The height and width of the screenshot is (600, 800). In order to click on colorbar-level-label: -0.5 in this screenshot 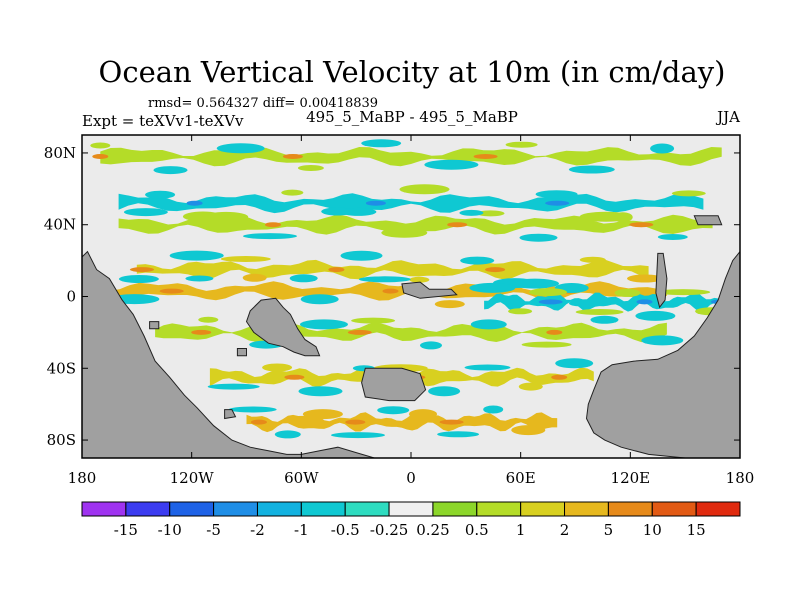, I will do `click(345, 530)`.